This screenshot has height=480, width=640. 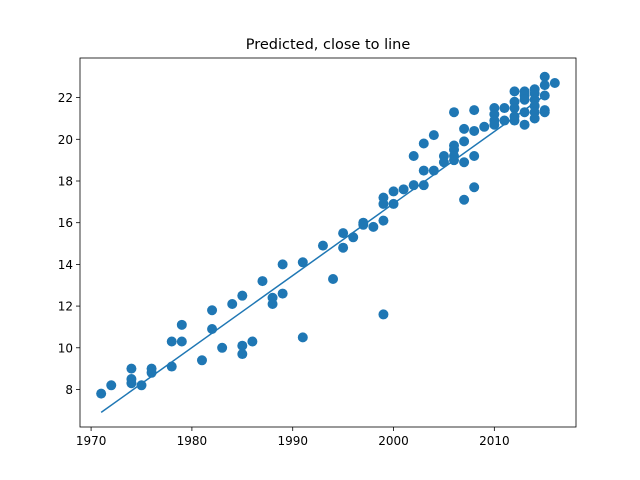 What do you see at coordinates (328, 45) in the screenshot?
I see `chart-title: Predicted, close to line` at bounding box center [328, 45].